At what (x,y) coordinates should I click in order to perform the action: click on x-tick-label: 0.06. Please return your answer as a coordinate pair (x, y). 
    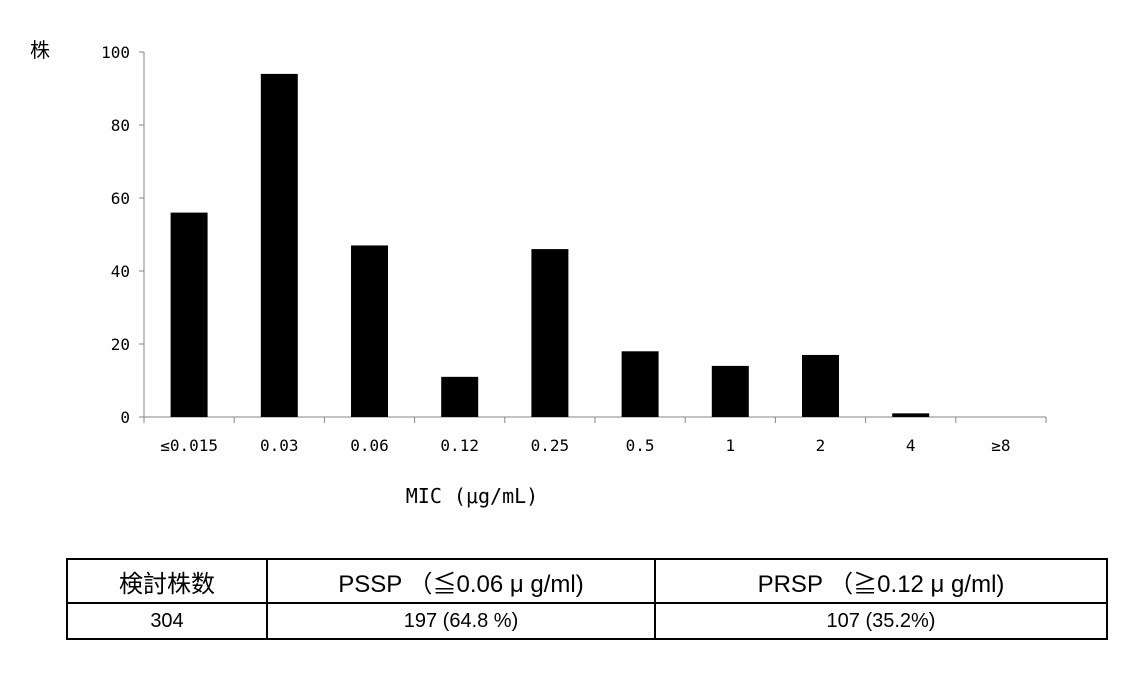
    Looking at the image, I should click on (369, 445).